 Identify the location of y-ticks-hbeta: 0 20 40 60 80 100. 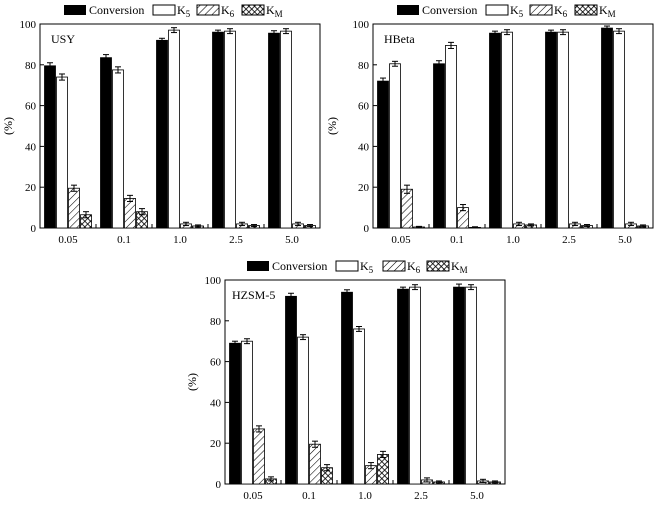
(365, 127).